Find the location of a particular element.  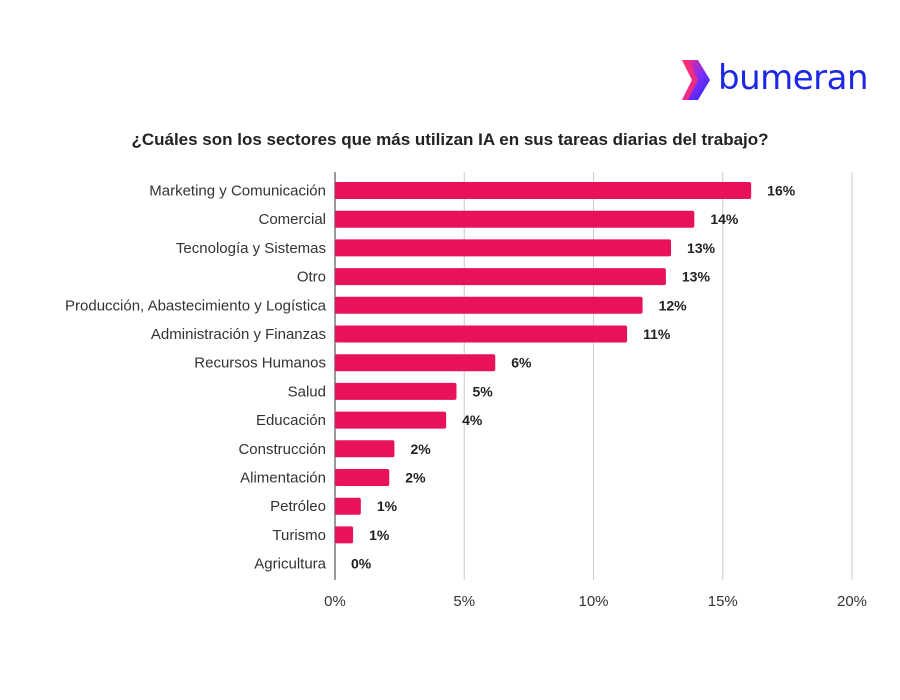

category-label: Salud is located at coordinates (307, 391).